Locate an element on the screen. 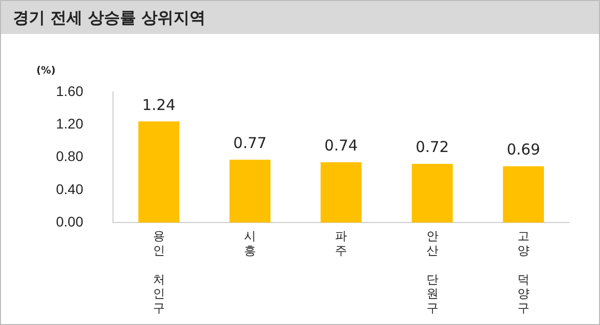  y-tick-label: 1.60 is located at coordinates (70, 90).